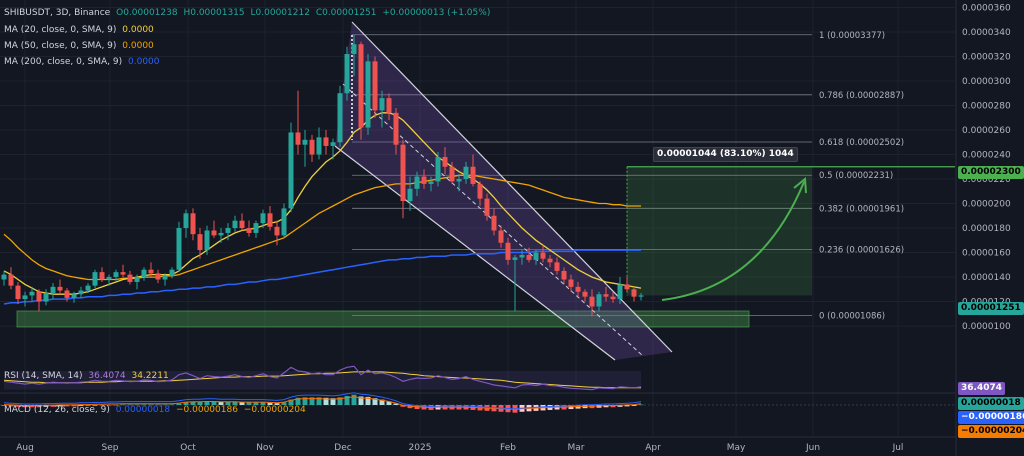  I want to click on ma200-label: MA (200, close, 0, SMA, 9), so click(63, 62).